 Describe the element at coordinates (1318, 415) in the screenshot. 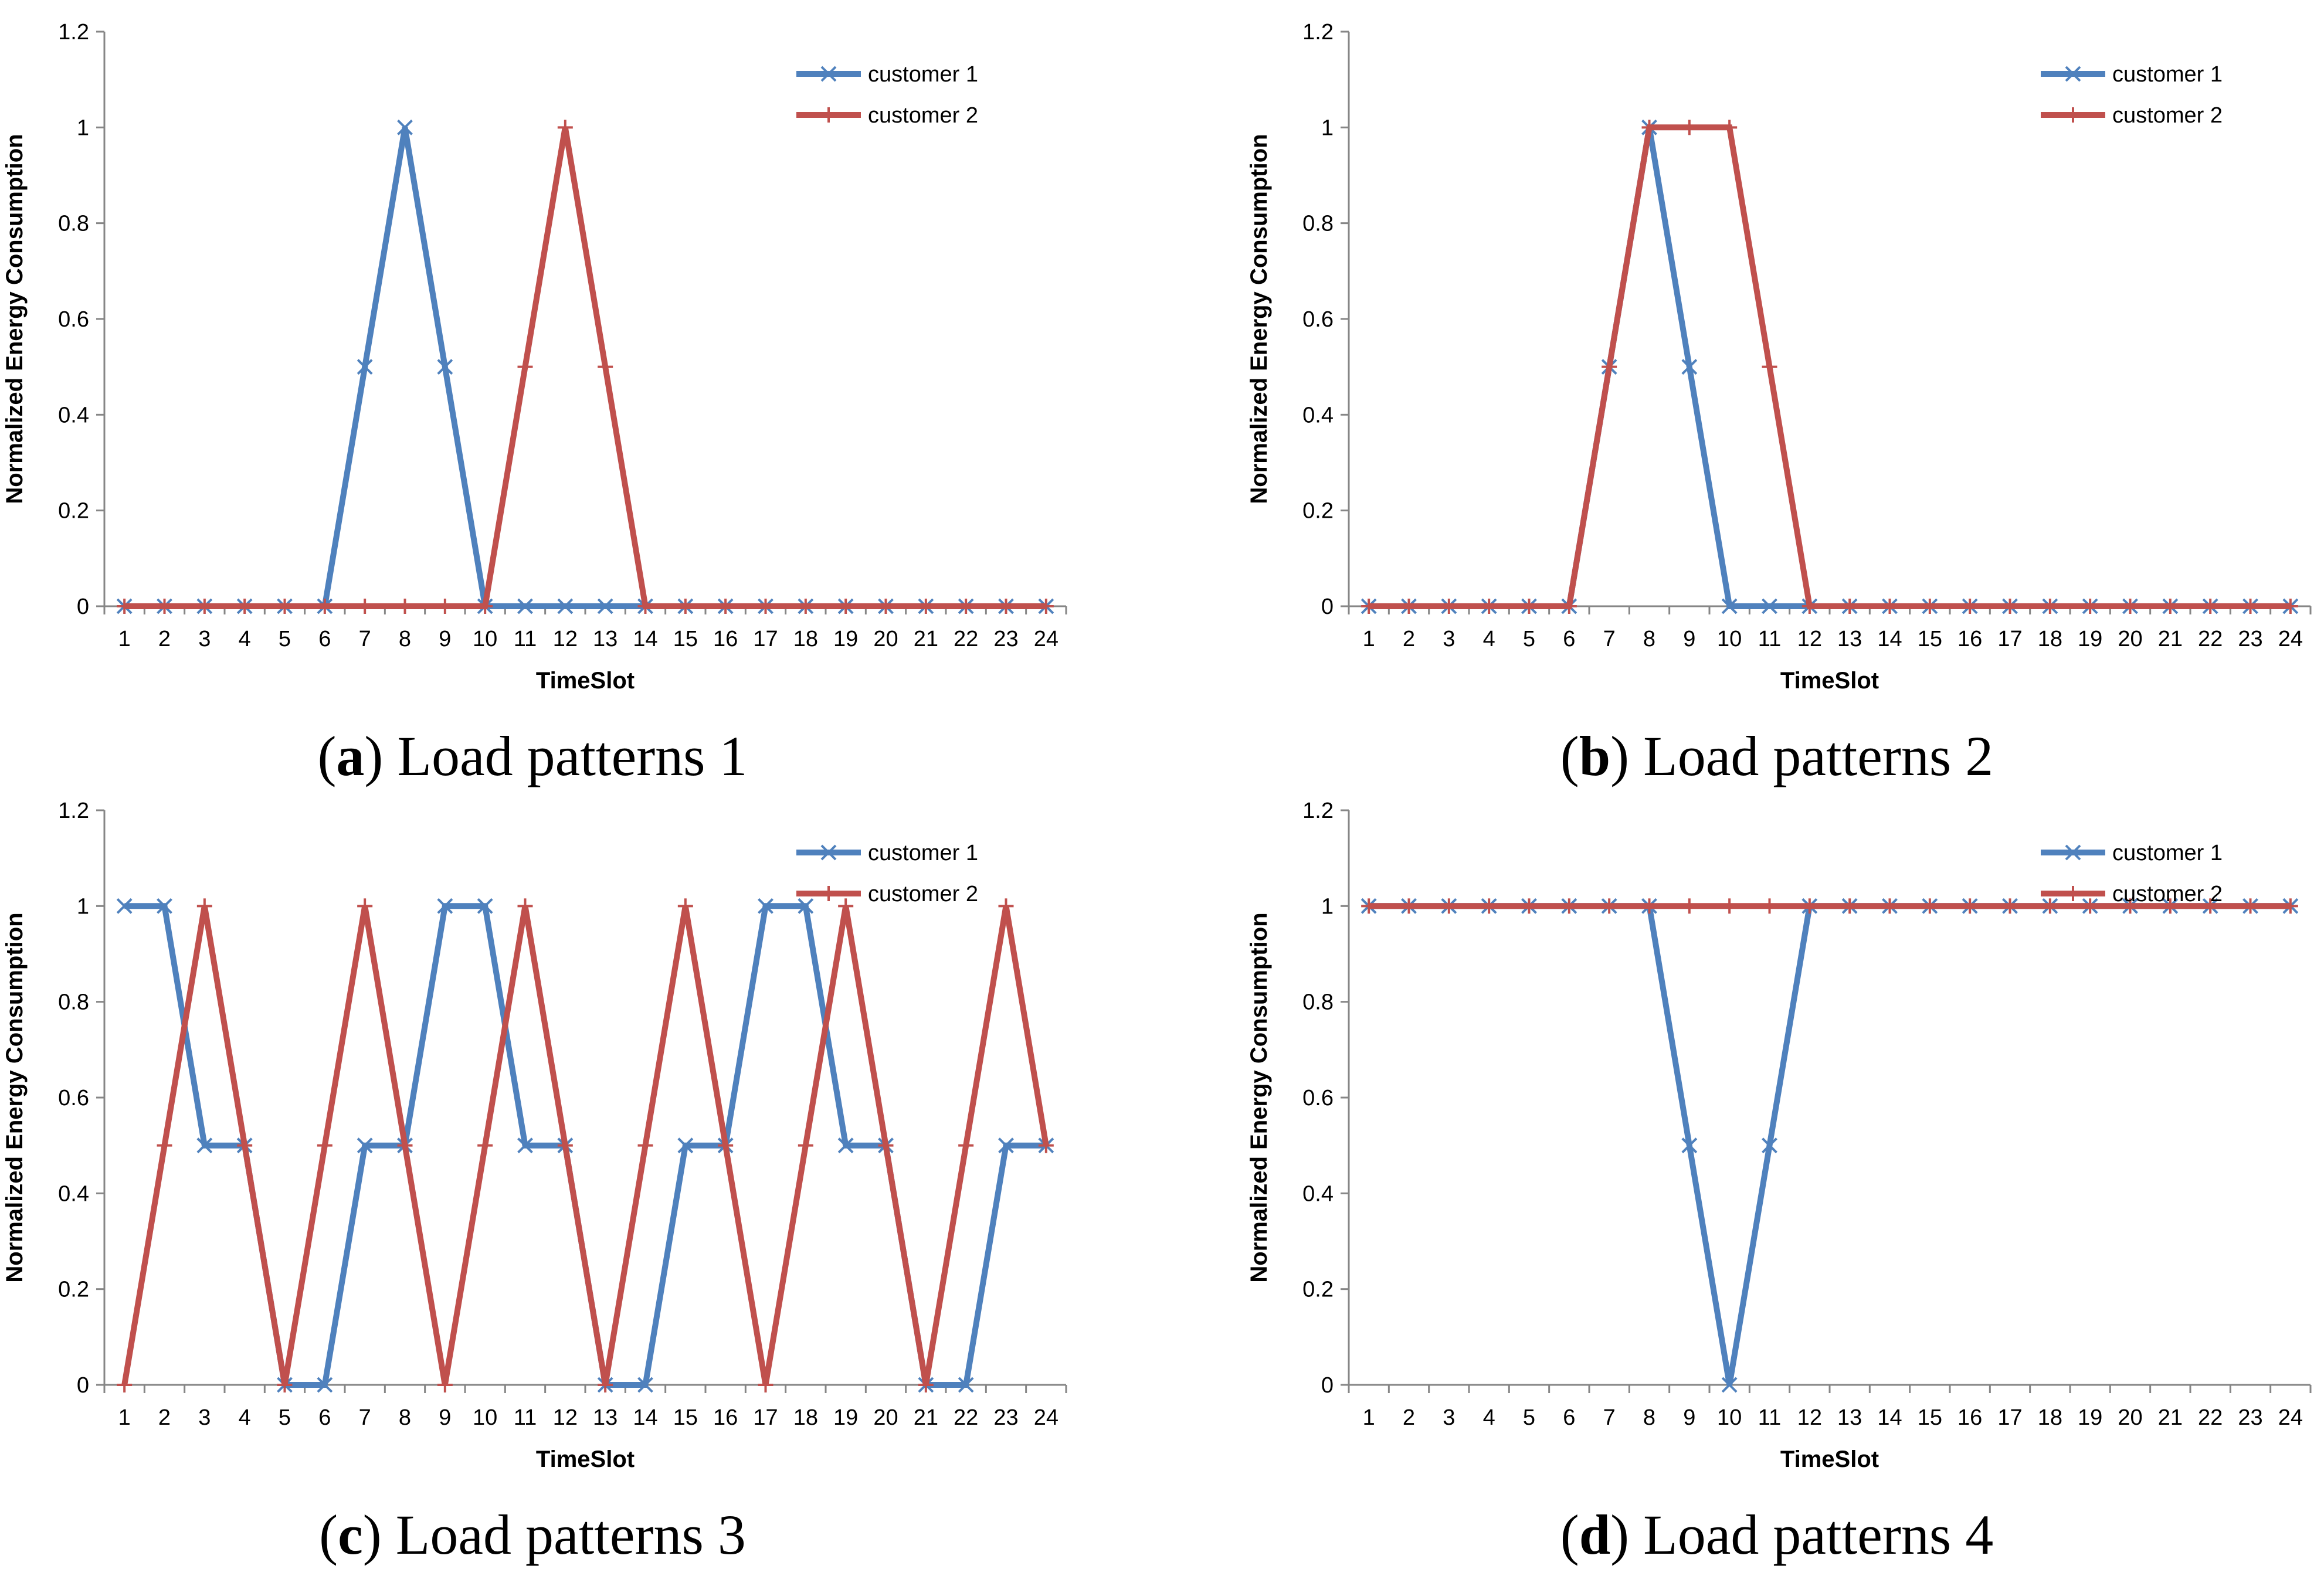

I see `y-tick-label: 0.4` at that location.